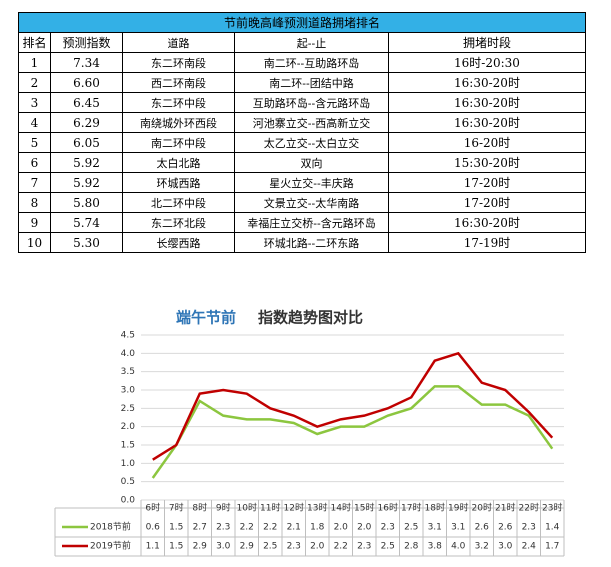  I want to click on y-tick-label: 0.0, so click(128, 501).